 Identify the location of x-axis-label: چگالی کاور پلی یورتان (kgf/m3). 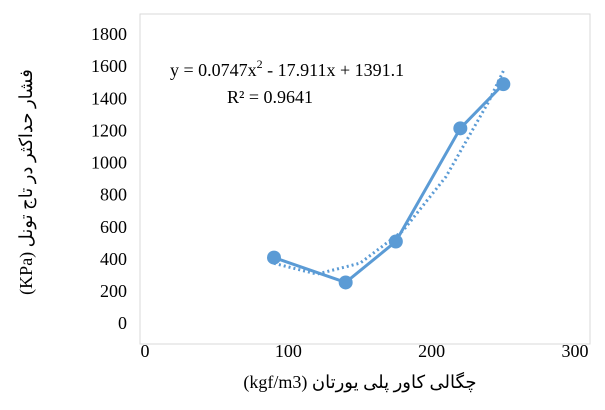
(359, 382).